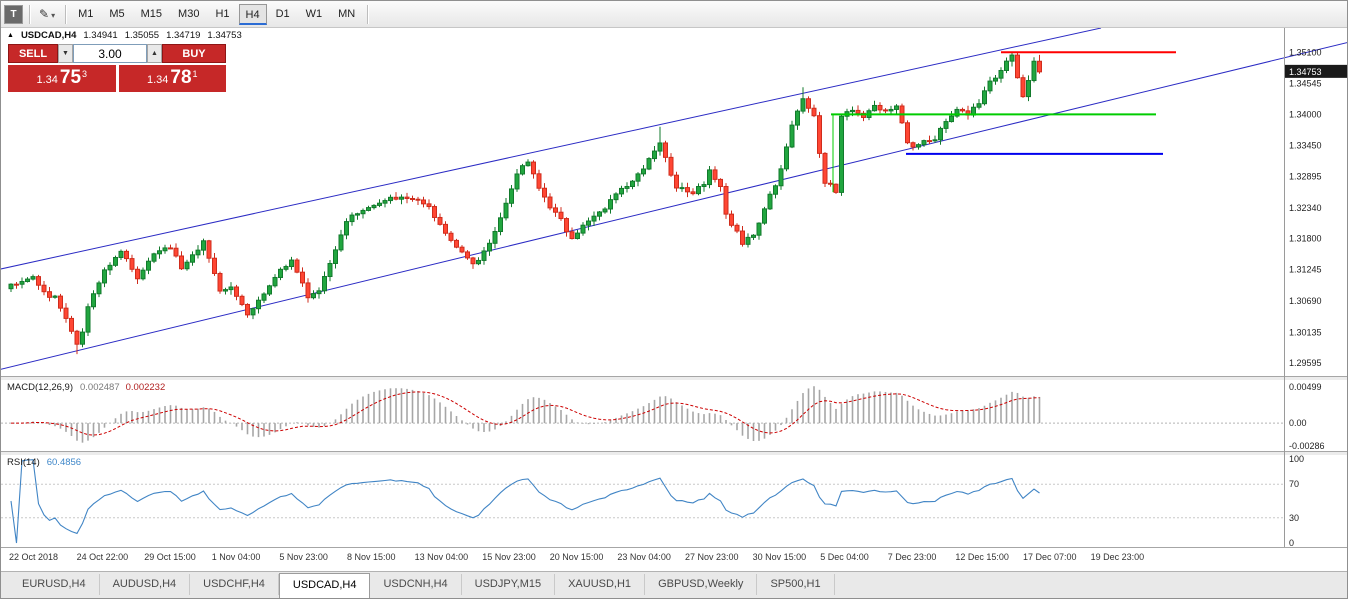 Image resolution: width=1348 pixels, height=599 pixels. Describe the element at coordinates (576, 557) in the screenshot. I see `time-label: 20 Nov 15:00` at that location.